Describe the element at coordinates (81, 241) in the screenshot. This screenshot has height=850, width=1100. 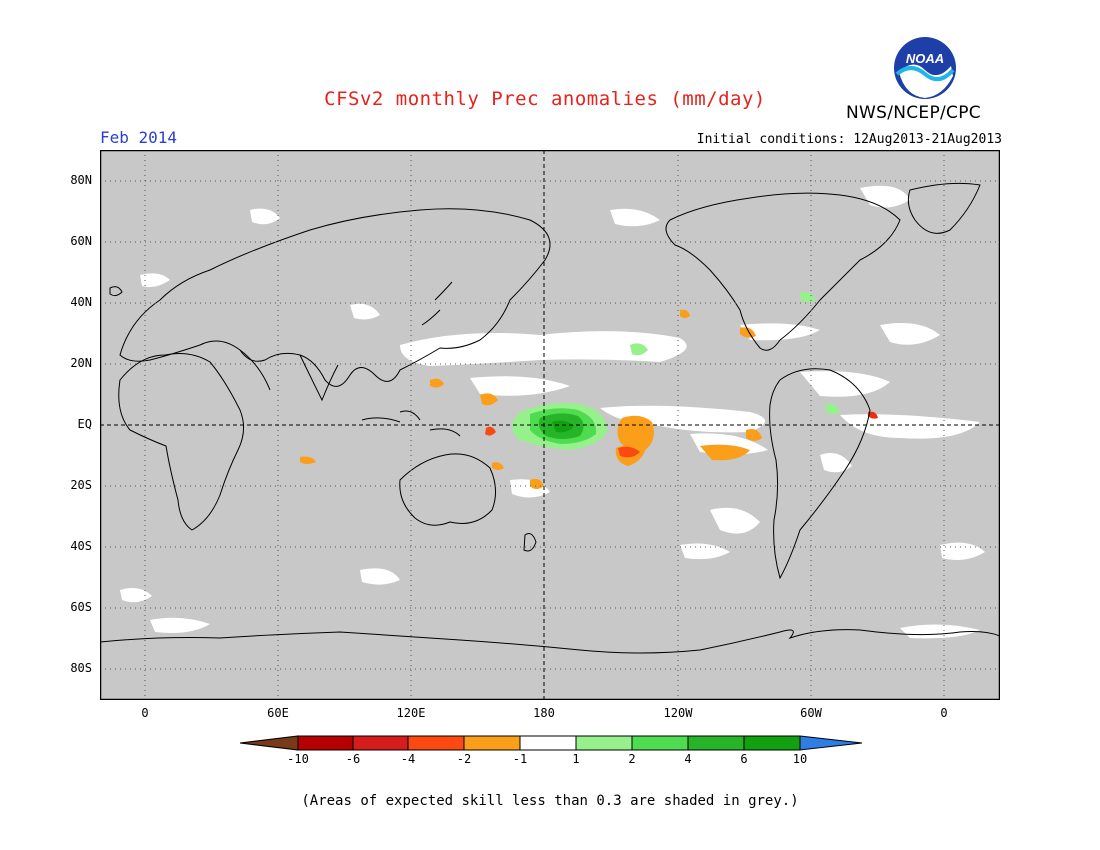
I see `lat-label-60n: 60N` at that location.